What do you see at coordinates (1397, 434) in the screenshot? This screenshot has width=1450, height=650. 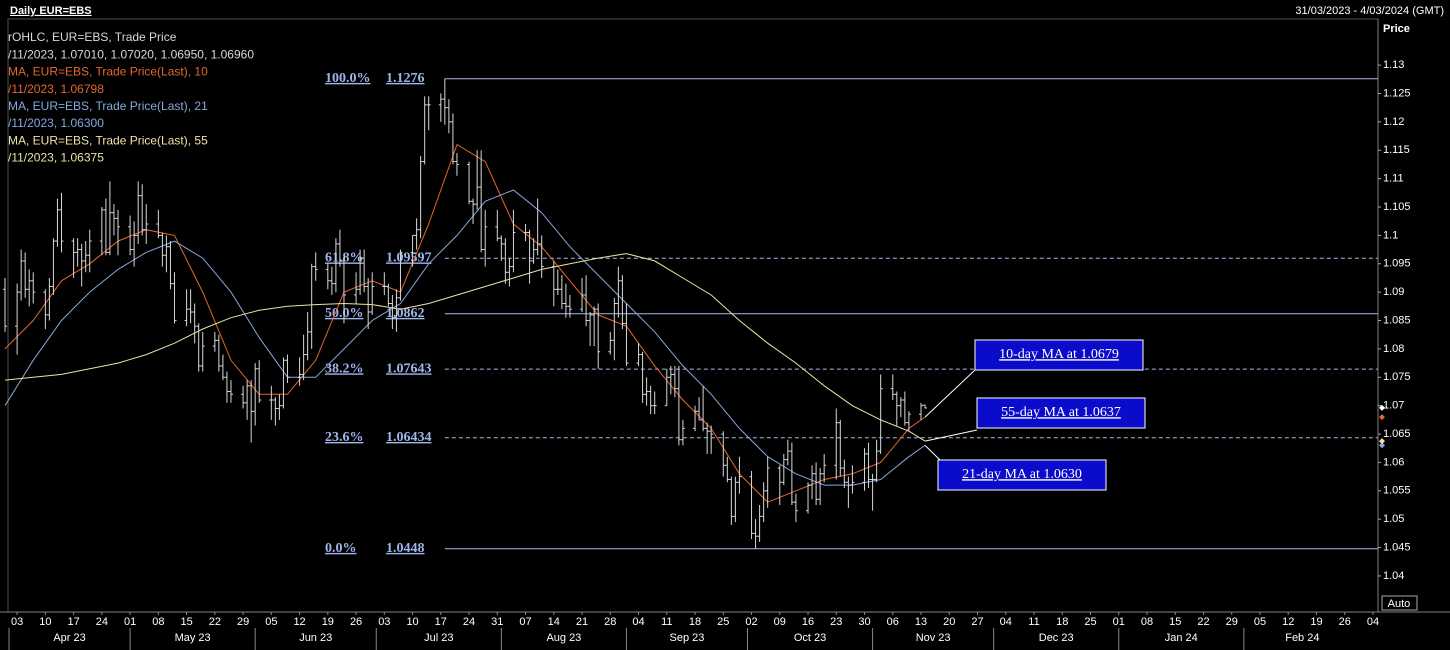 I see `y-tick-label: 1.065` at bounding box center [1397, 434].